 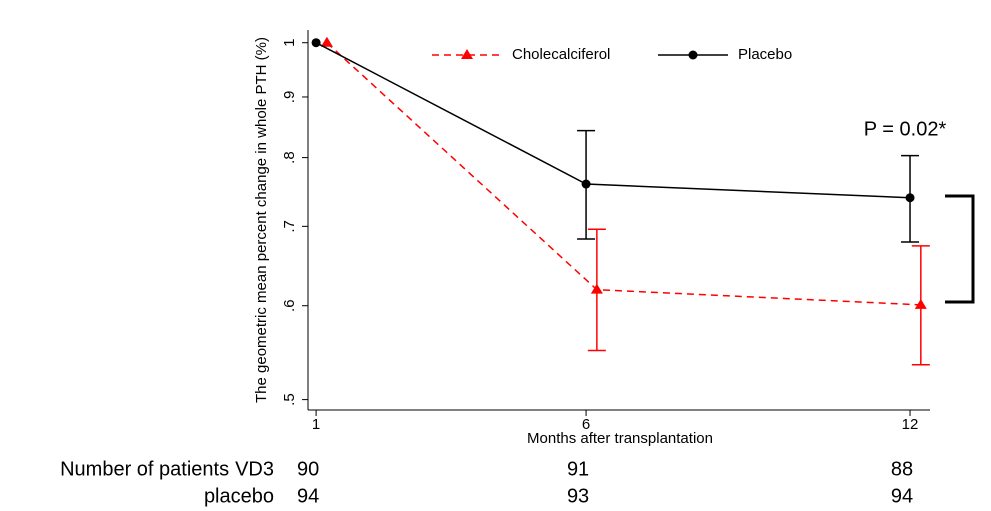 What do you see at coordinates (960, 249) in the screenshot?
I see `significance-bracket` at bounding box center [960, 249].